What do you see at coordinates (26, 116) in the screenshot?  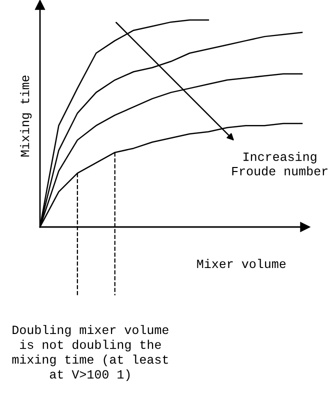 I see `y-axis-title: Mixing time` at bounding box center [26, 116].